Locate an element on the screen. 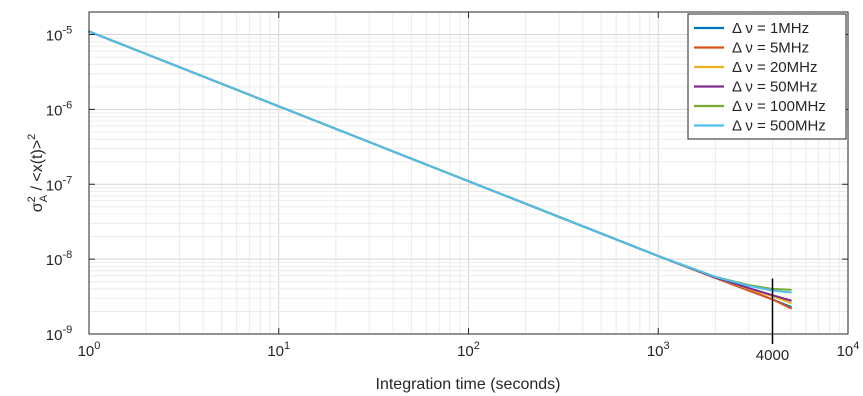 The width and height of the screenshot is (863, 396). annotation-label: 4000 is located at coordinates (772, 355).